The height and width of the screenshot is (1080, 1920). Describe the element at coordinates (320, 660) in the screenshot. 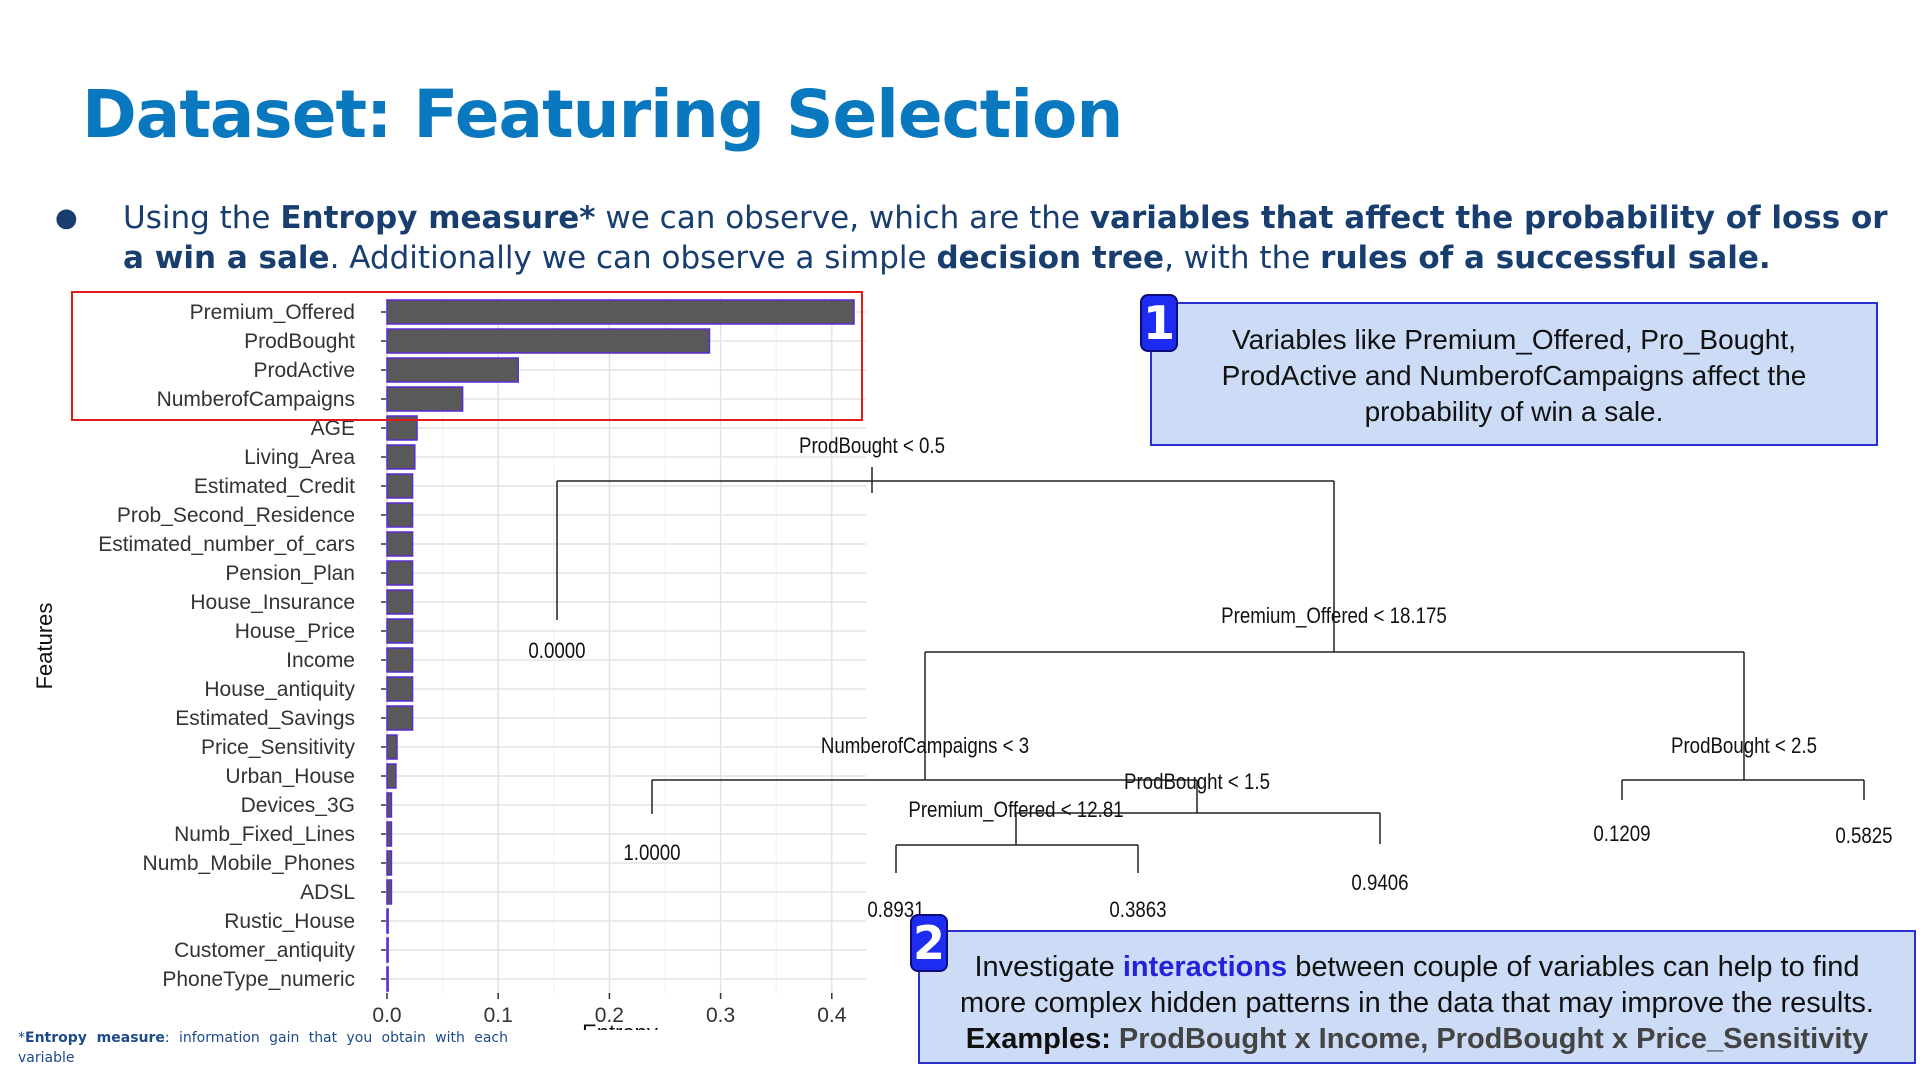

I see `y-tick-label: Income` at that location.